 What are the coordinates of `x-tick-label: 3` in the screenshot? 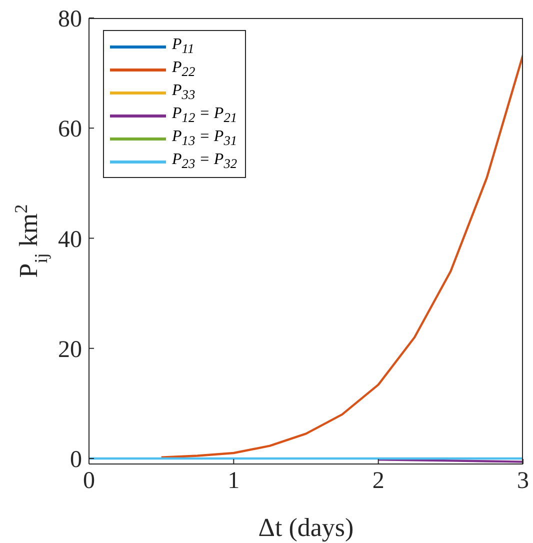 It's located at (523, 481).